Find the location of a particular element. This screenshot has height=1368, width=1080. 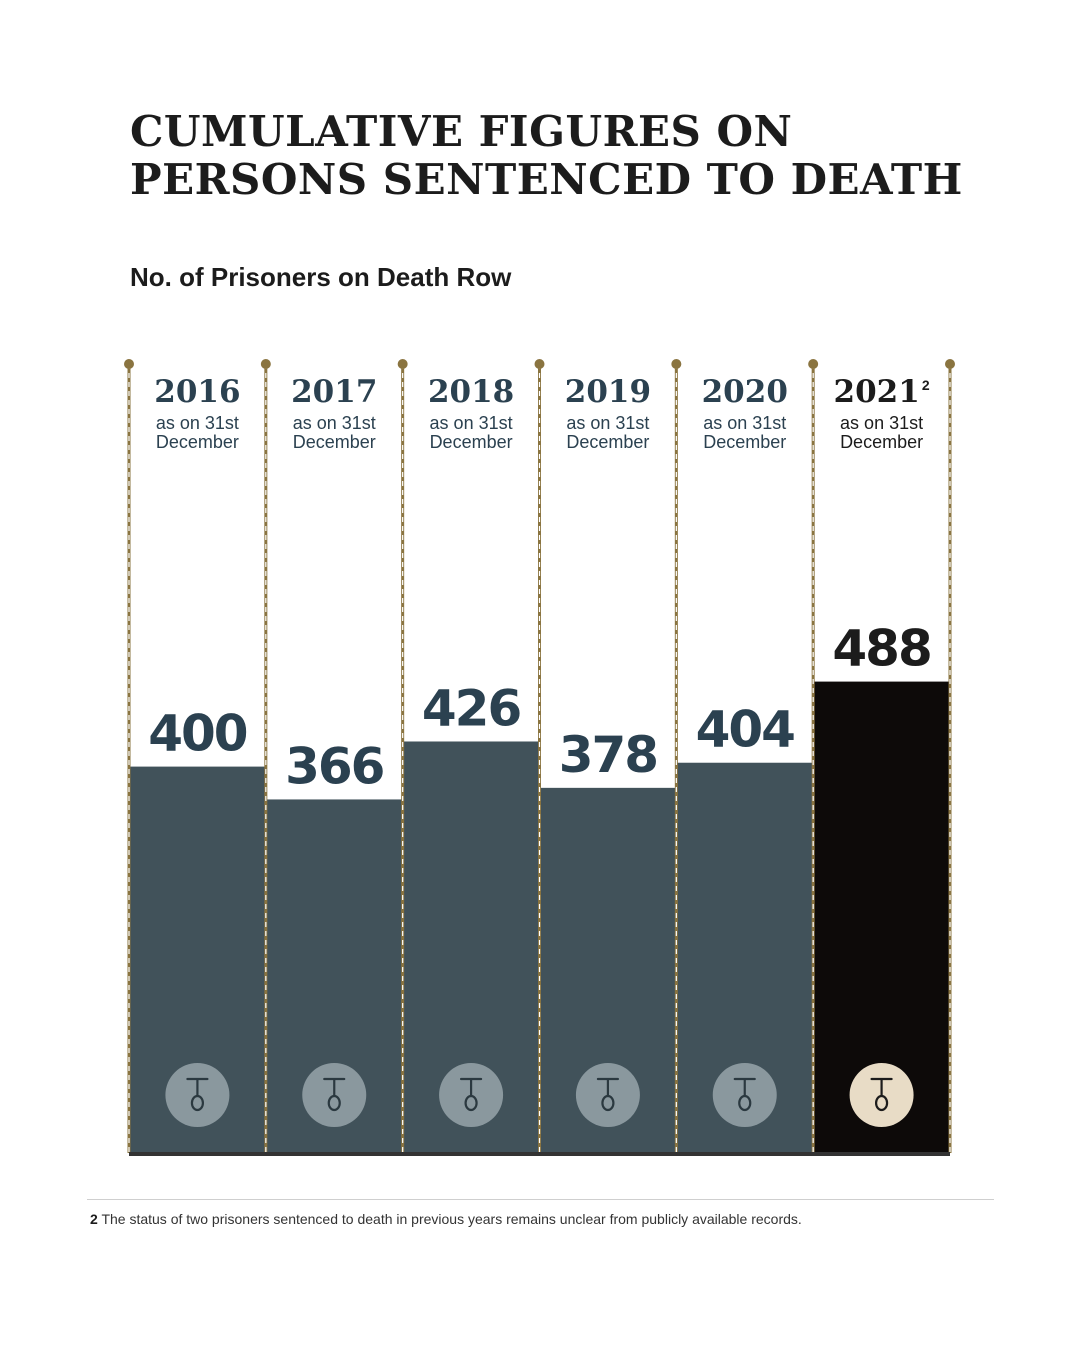

value-label-2017: 366 is located at coordinates (334, 766).